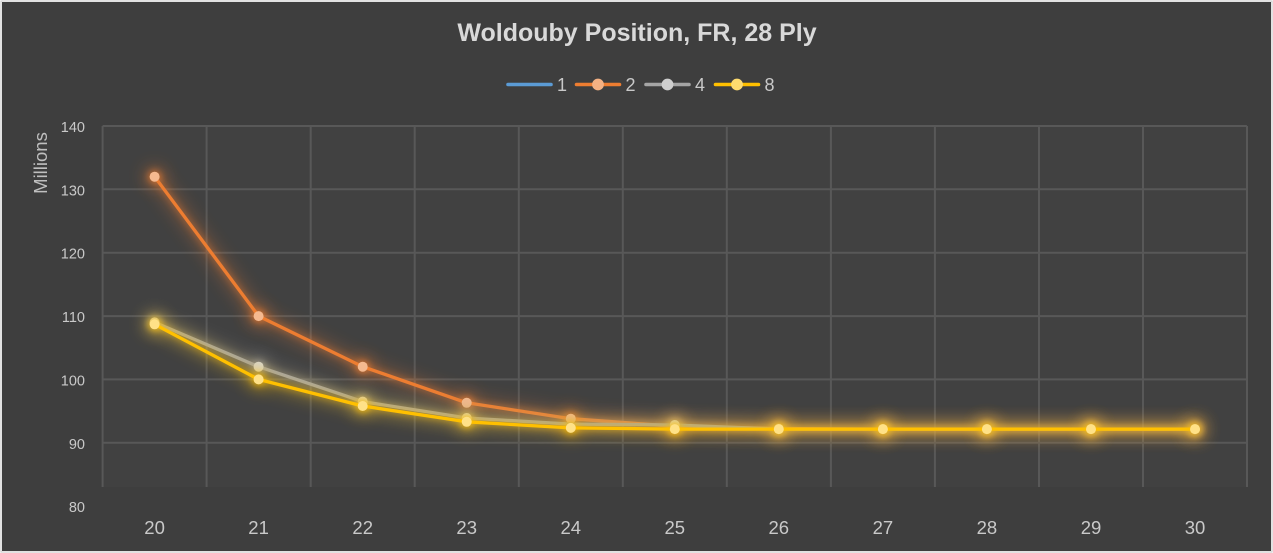 The image size is (1273, 553). Describe the element at coordinates (258, 527) in the screenshot. I see `svg-text: 21` at that location.